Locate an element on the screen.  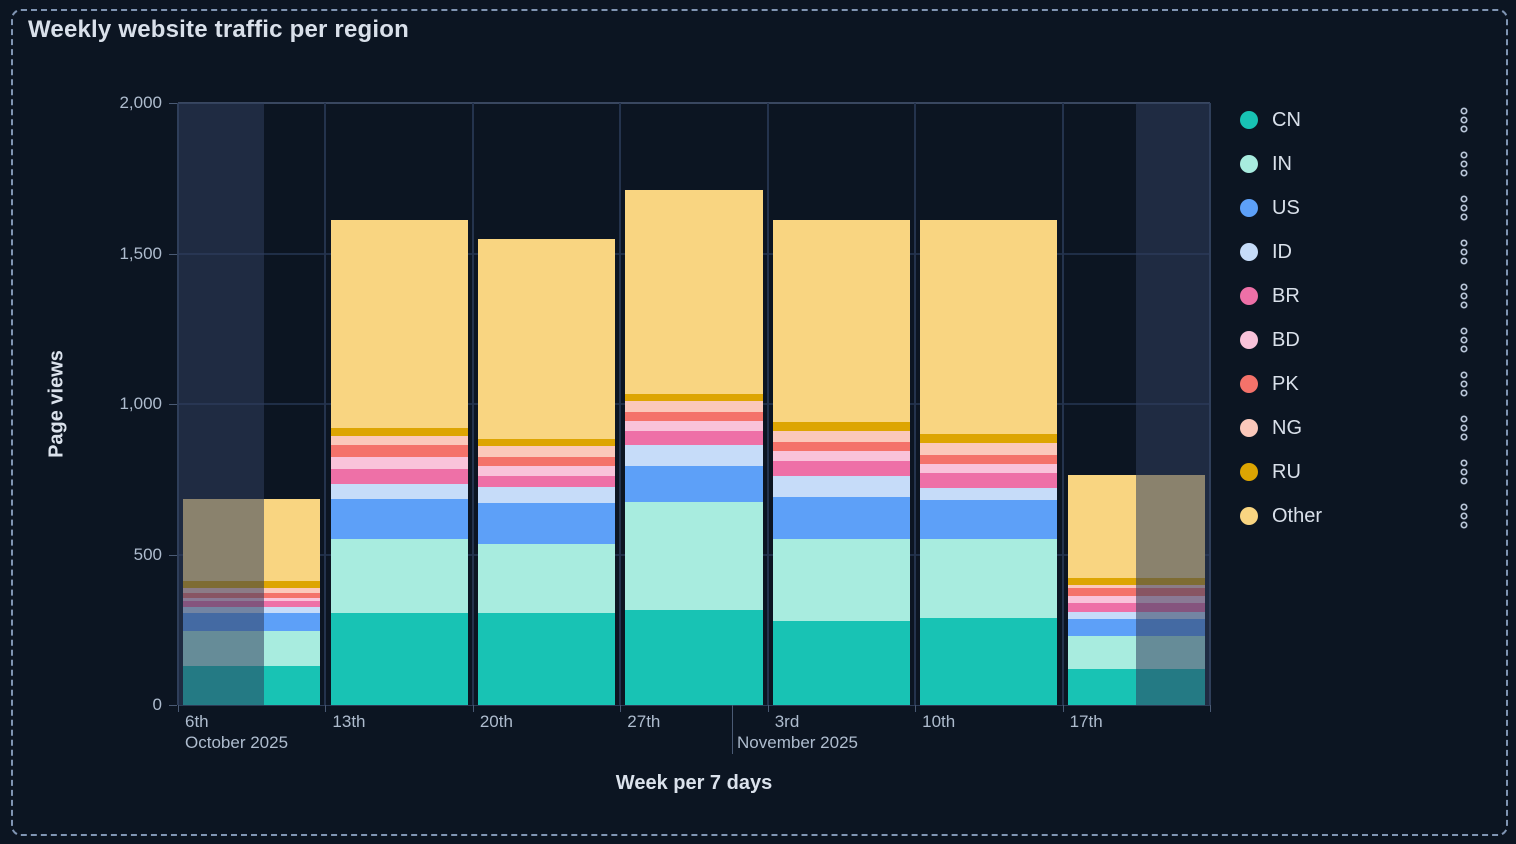
legend-item-id: ID is located at coordinates (1356, 252).